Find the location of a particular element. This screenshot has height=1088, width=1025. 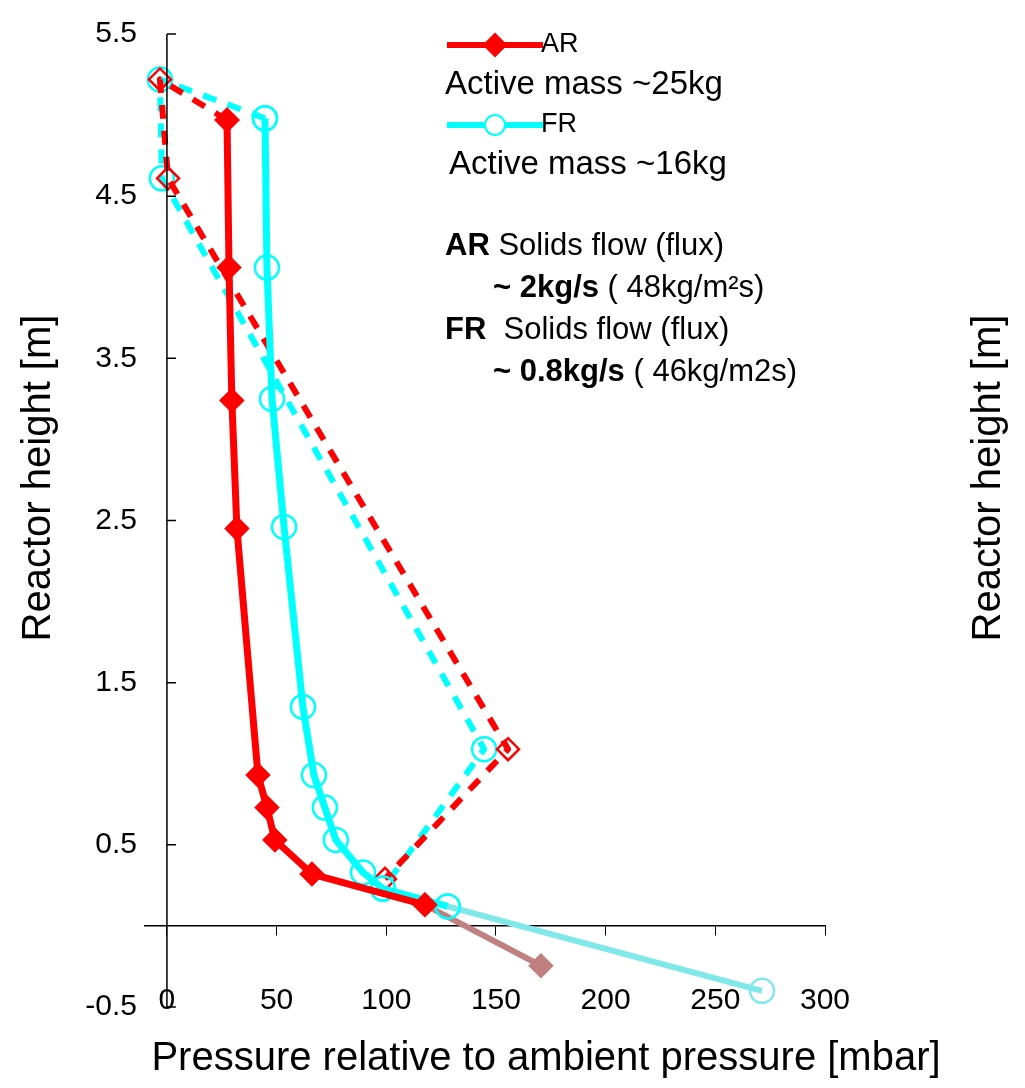

y-tick-label: 1.5 is located at coordinates (116, 680).